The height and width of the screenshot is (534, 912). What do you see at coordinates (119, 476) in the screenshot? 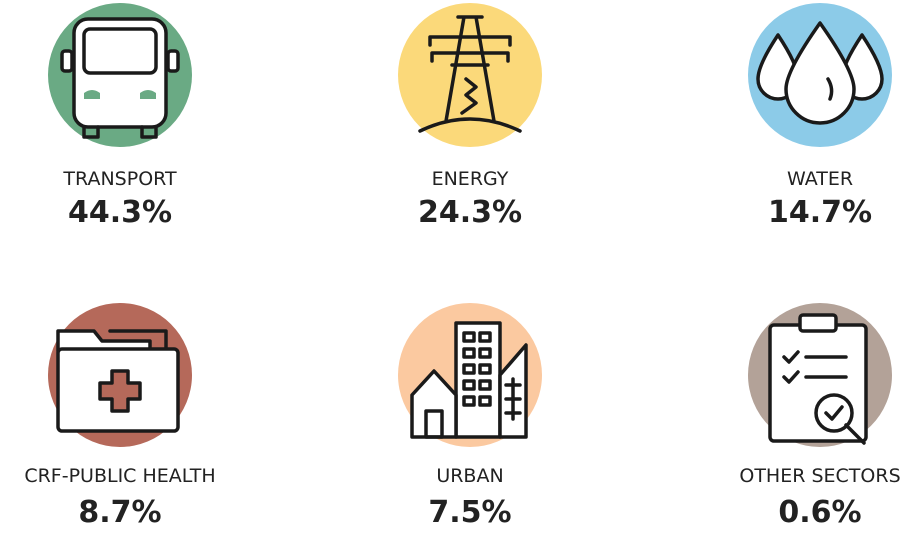
I see `sector-label: CRF-PUBLIC HEALTH` at bounding box center [119, 476].